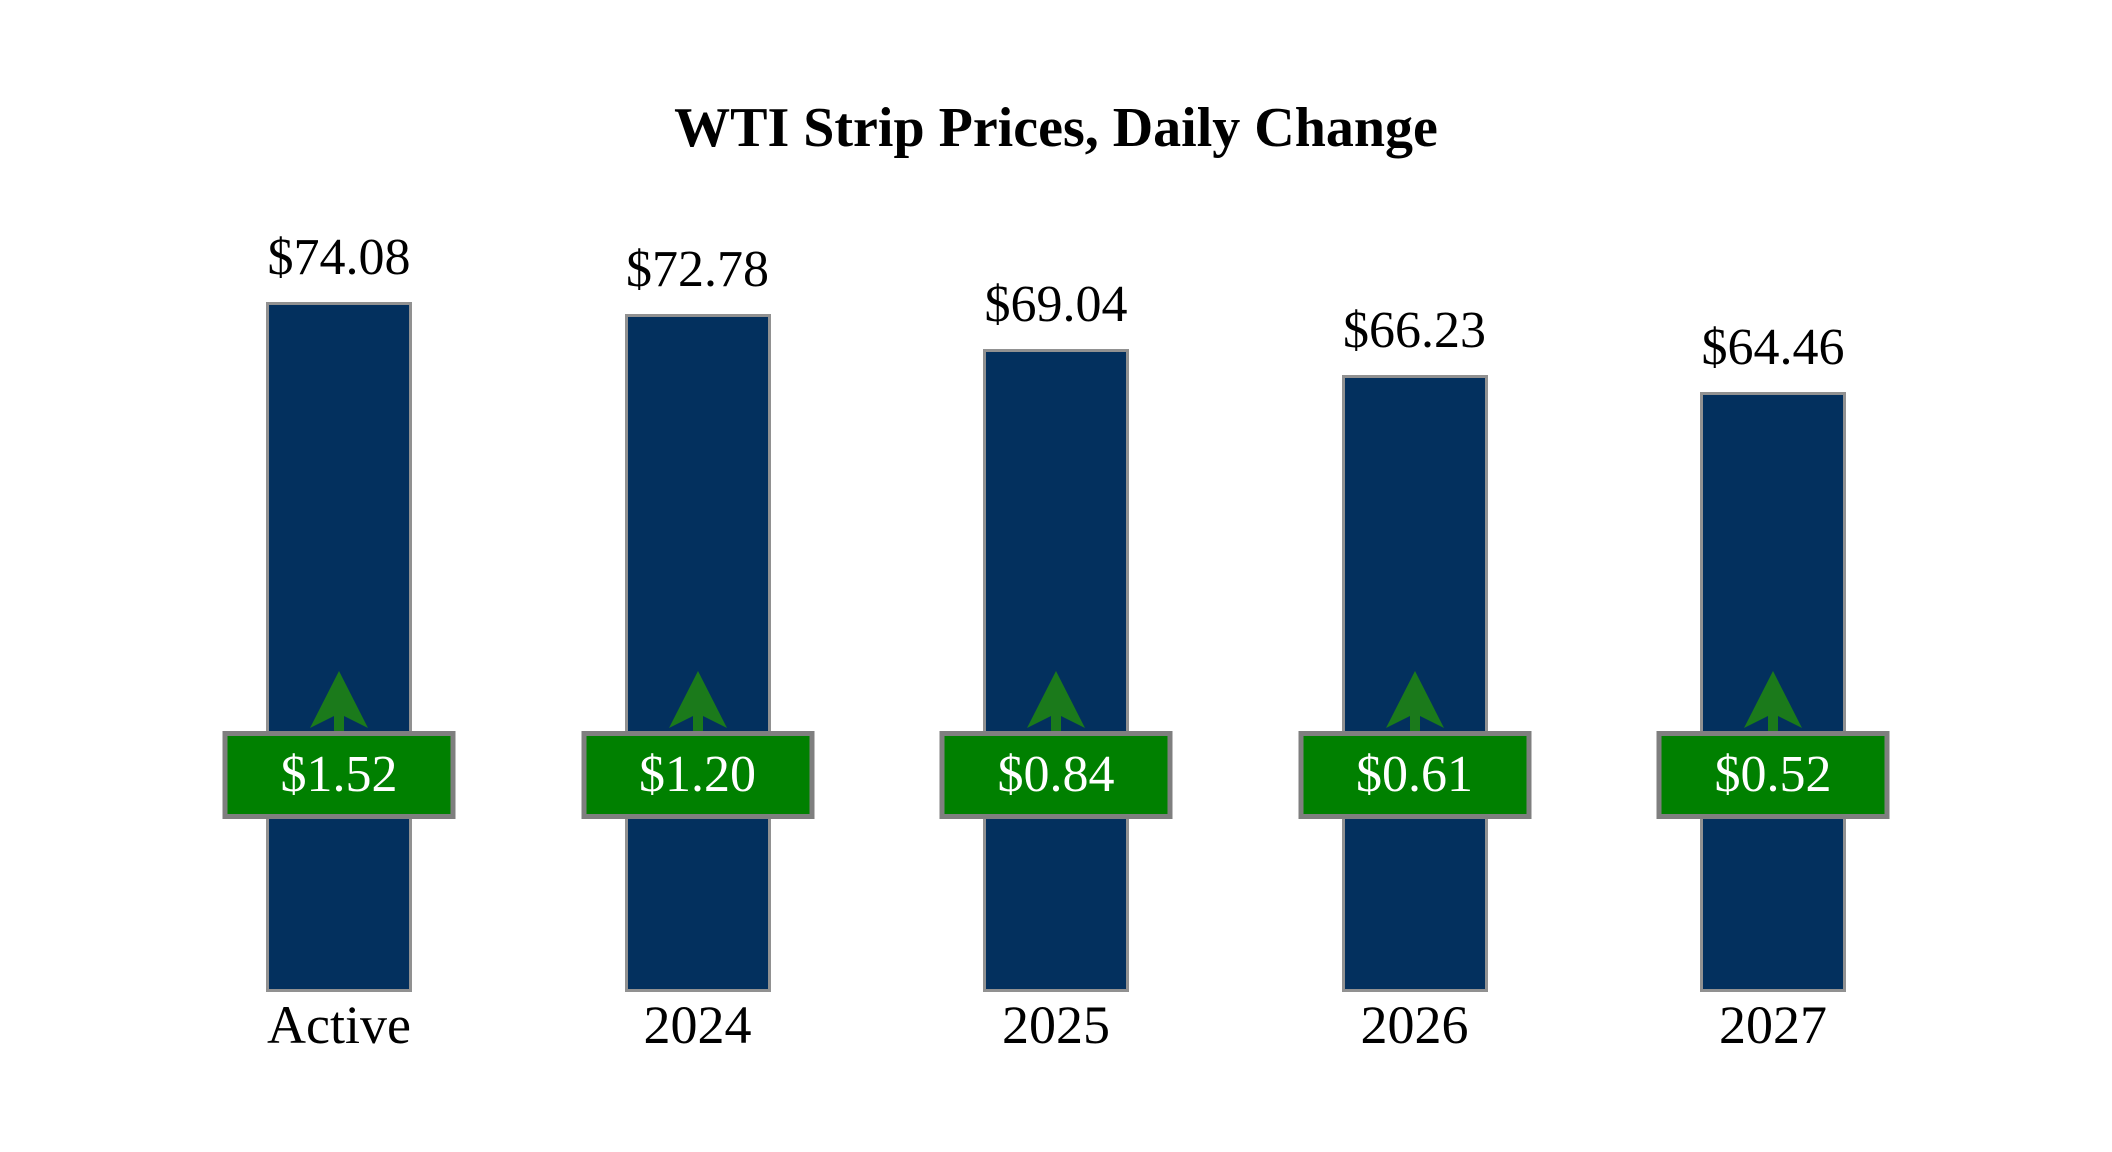  I want to click on change-value: $1.20, so click(697, 774).